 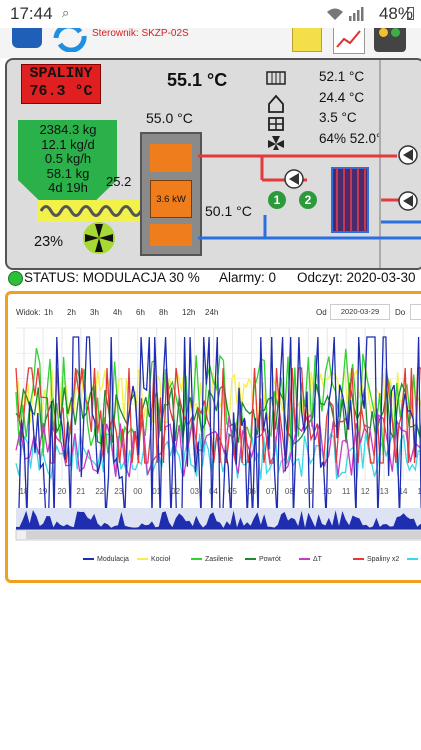 I want to click on x-tick-label: 07, so click(x=270, y=491).